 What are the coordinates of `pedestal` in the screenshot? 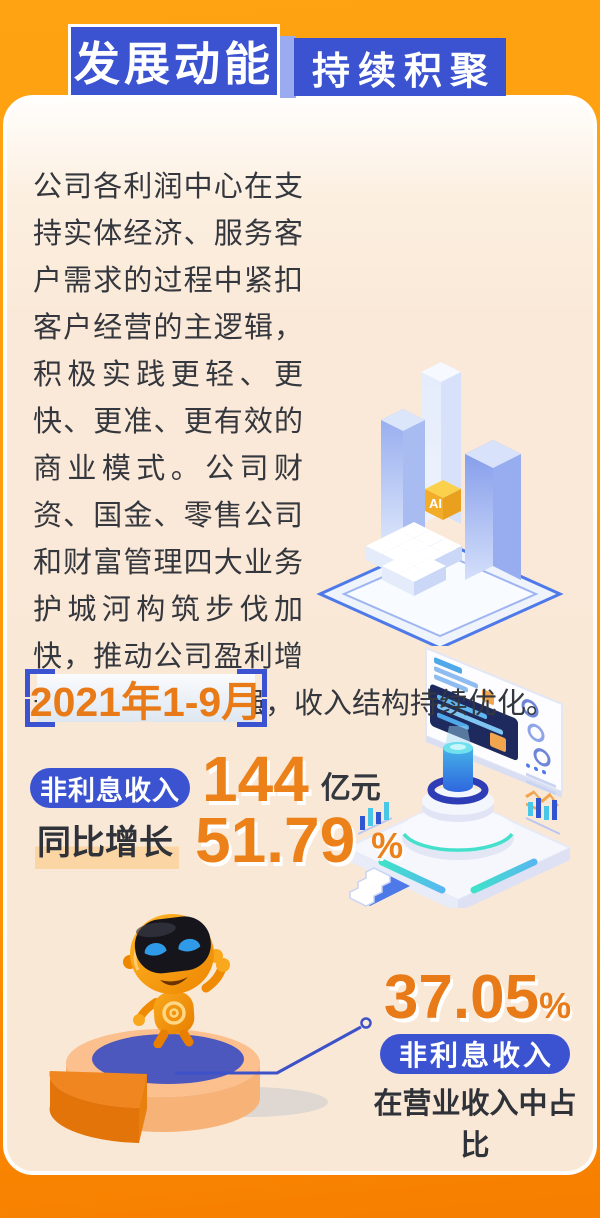 It's located at (458, 793).